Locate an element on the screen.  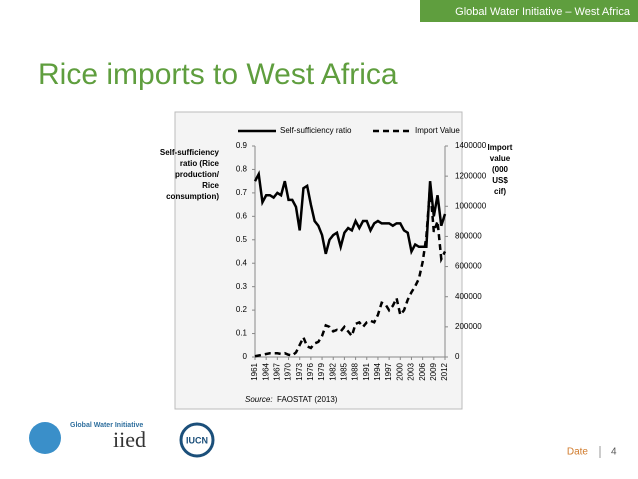
x-tick-label: 1994 is located at coordinates (377, 371).